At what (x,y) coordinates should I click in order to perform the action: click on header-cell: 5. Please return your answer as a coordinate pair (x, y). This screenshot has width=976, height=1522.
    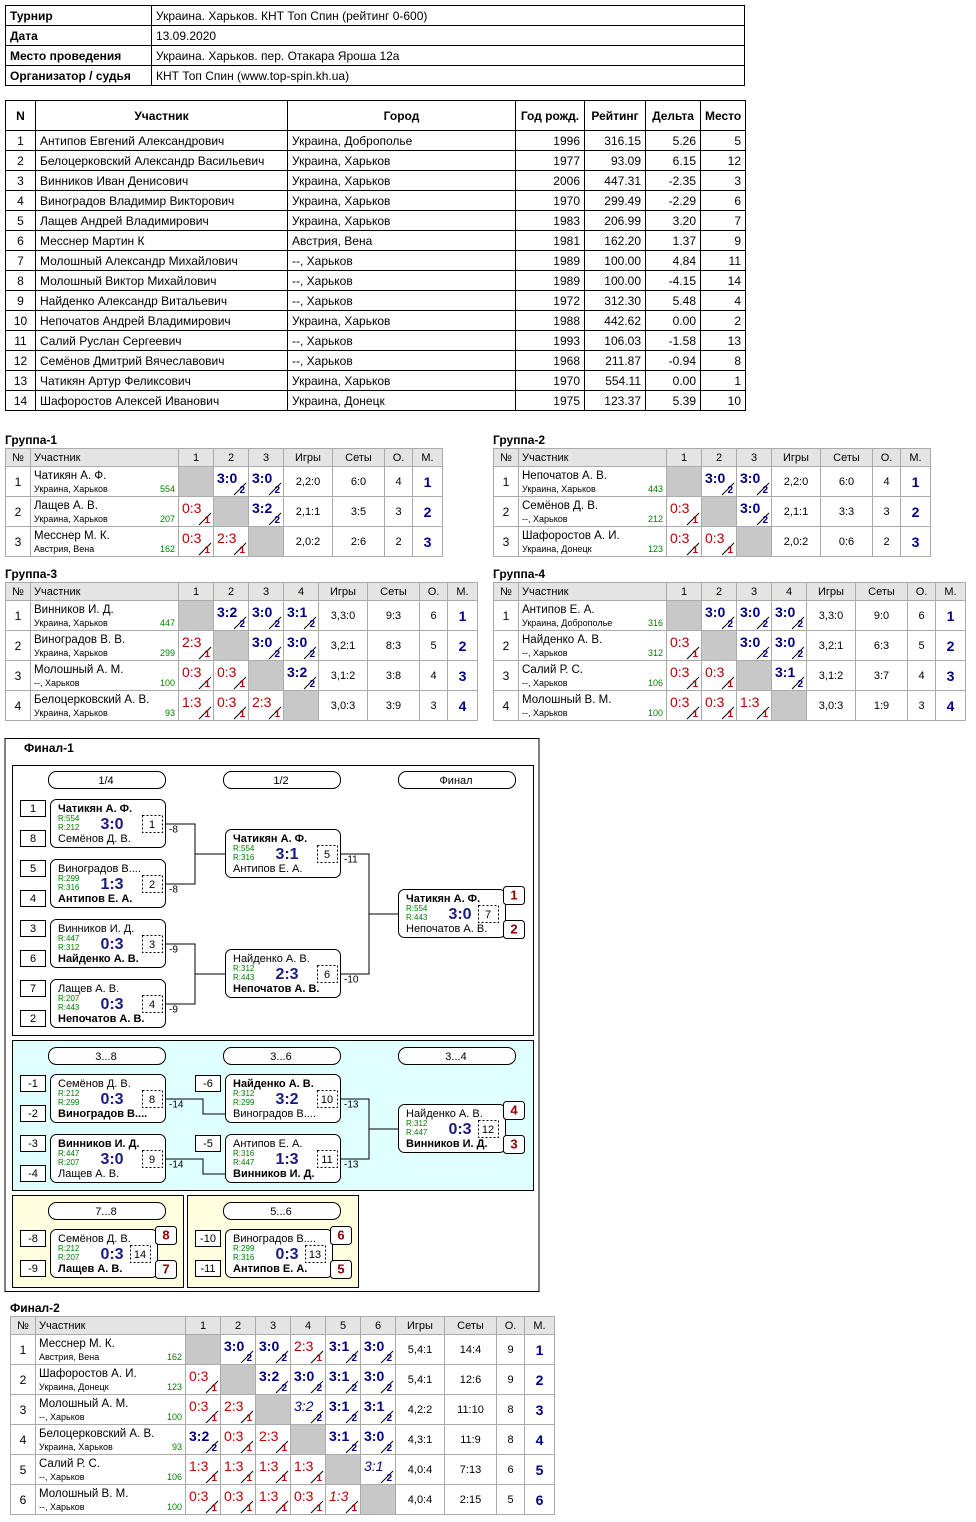
    Looking at the image, I should click on (343, 1325).